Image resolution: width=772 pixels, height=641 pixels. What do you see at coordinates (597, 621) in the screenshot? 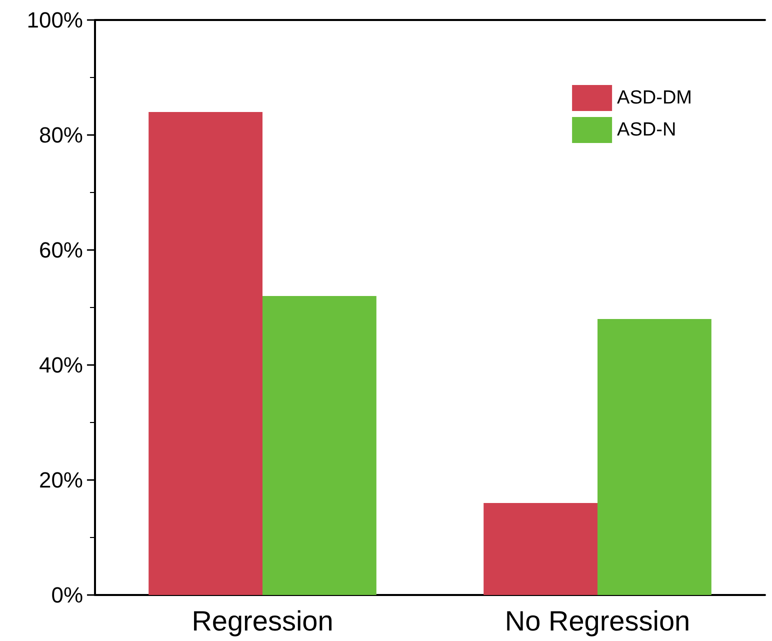
I see `x-tick-label: No Regression` at bounding box center [597, 621].